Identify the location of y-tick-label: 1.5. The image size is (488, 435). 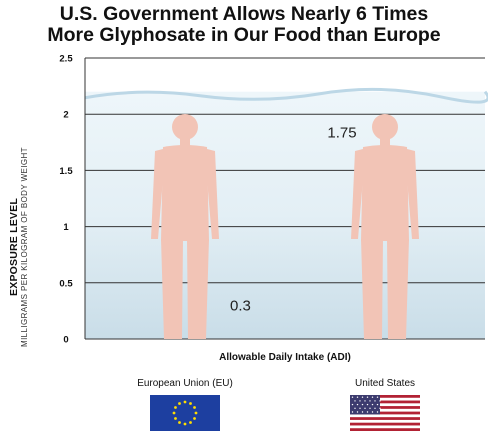
(66, 171).